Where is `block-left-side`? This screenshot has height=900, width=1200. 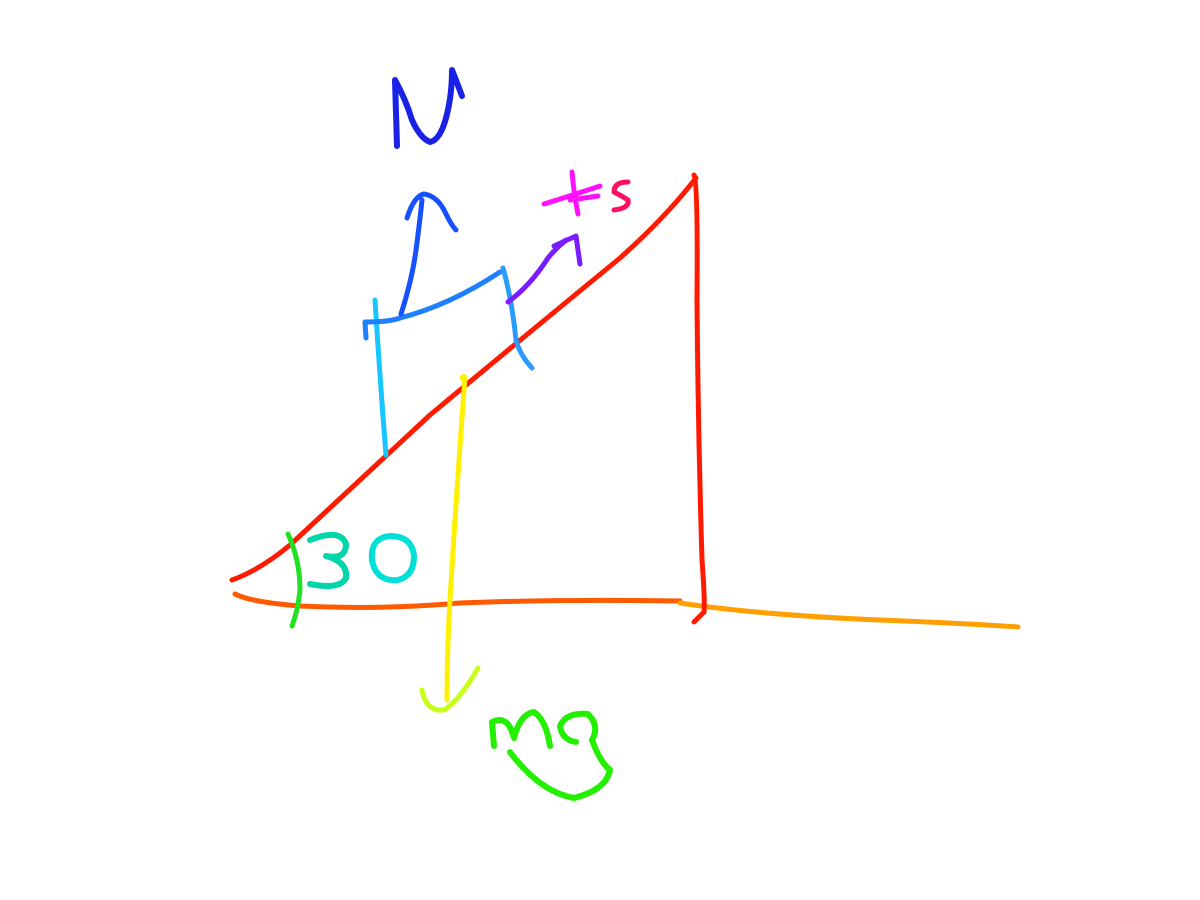 block-left-side is located at coordinates (380, 377).